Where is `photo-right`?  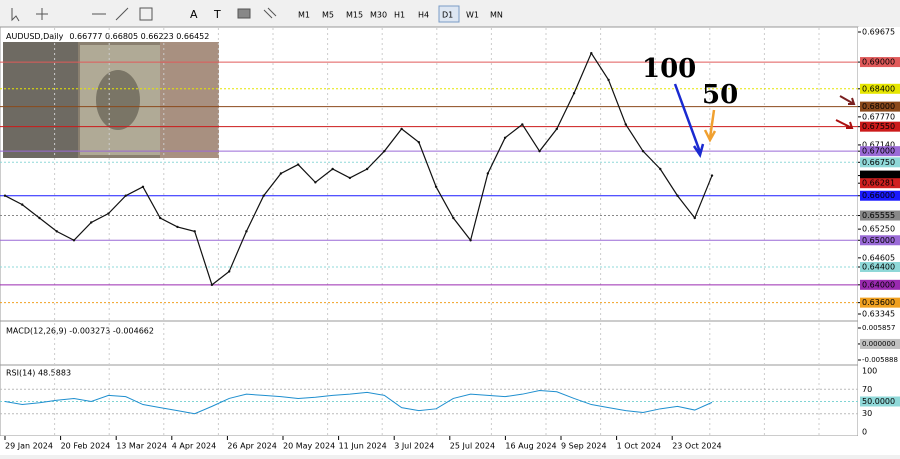 photo-right is located at coordinates (189, 100).